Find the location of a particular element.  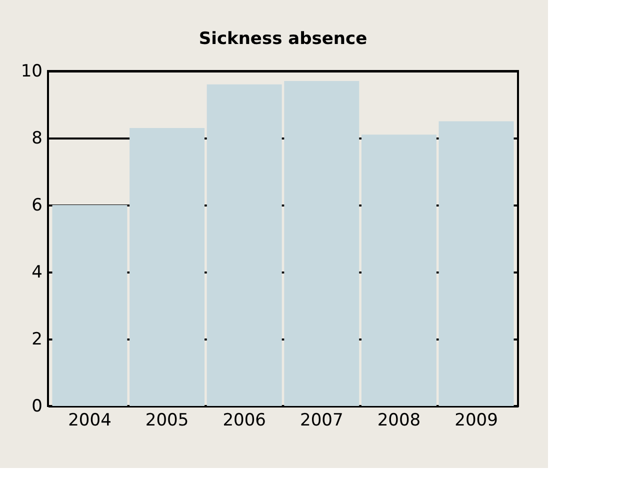

y-tick-label: 10 is located at coordinates (31, 72).